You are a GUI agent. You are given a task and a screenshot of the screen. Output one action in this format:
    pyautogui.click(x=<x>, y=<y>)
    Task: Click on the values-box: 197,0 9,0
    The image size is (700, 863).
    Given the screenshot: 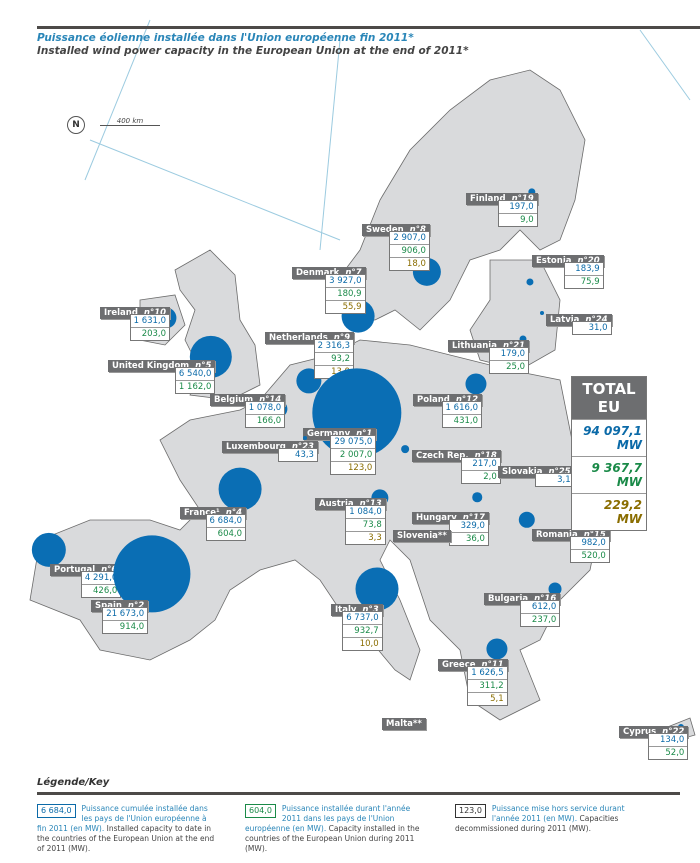 What is the action you would take?
    pyautogui.click(x=517, y=213)
    